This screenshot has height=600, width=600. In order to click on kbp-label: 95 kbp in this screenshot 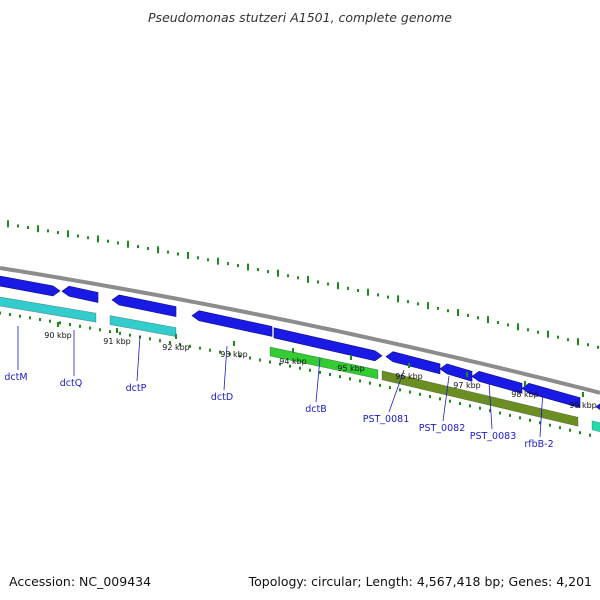, I will do `click(351, 368)`.